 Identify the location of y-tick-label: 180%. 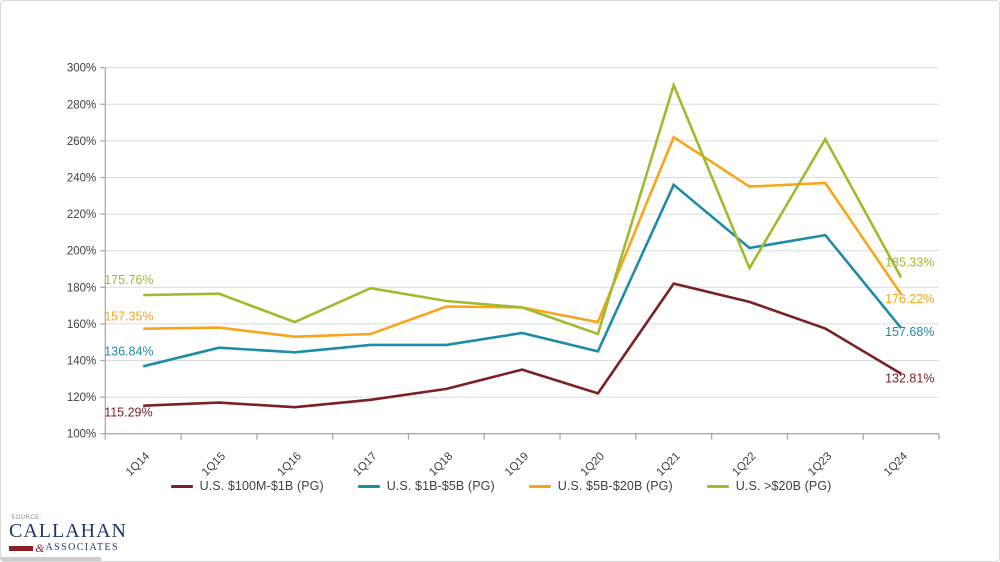
(81, 288).